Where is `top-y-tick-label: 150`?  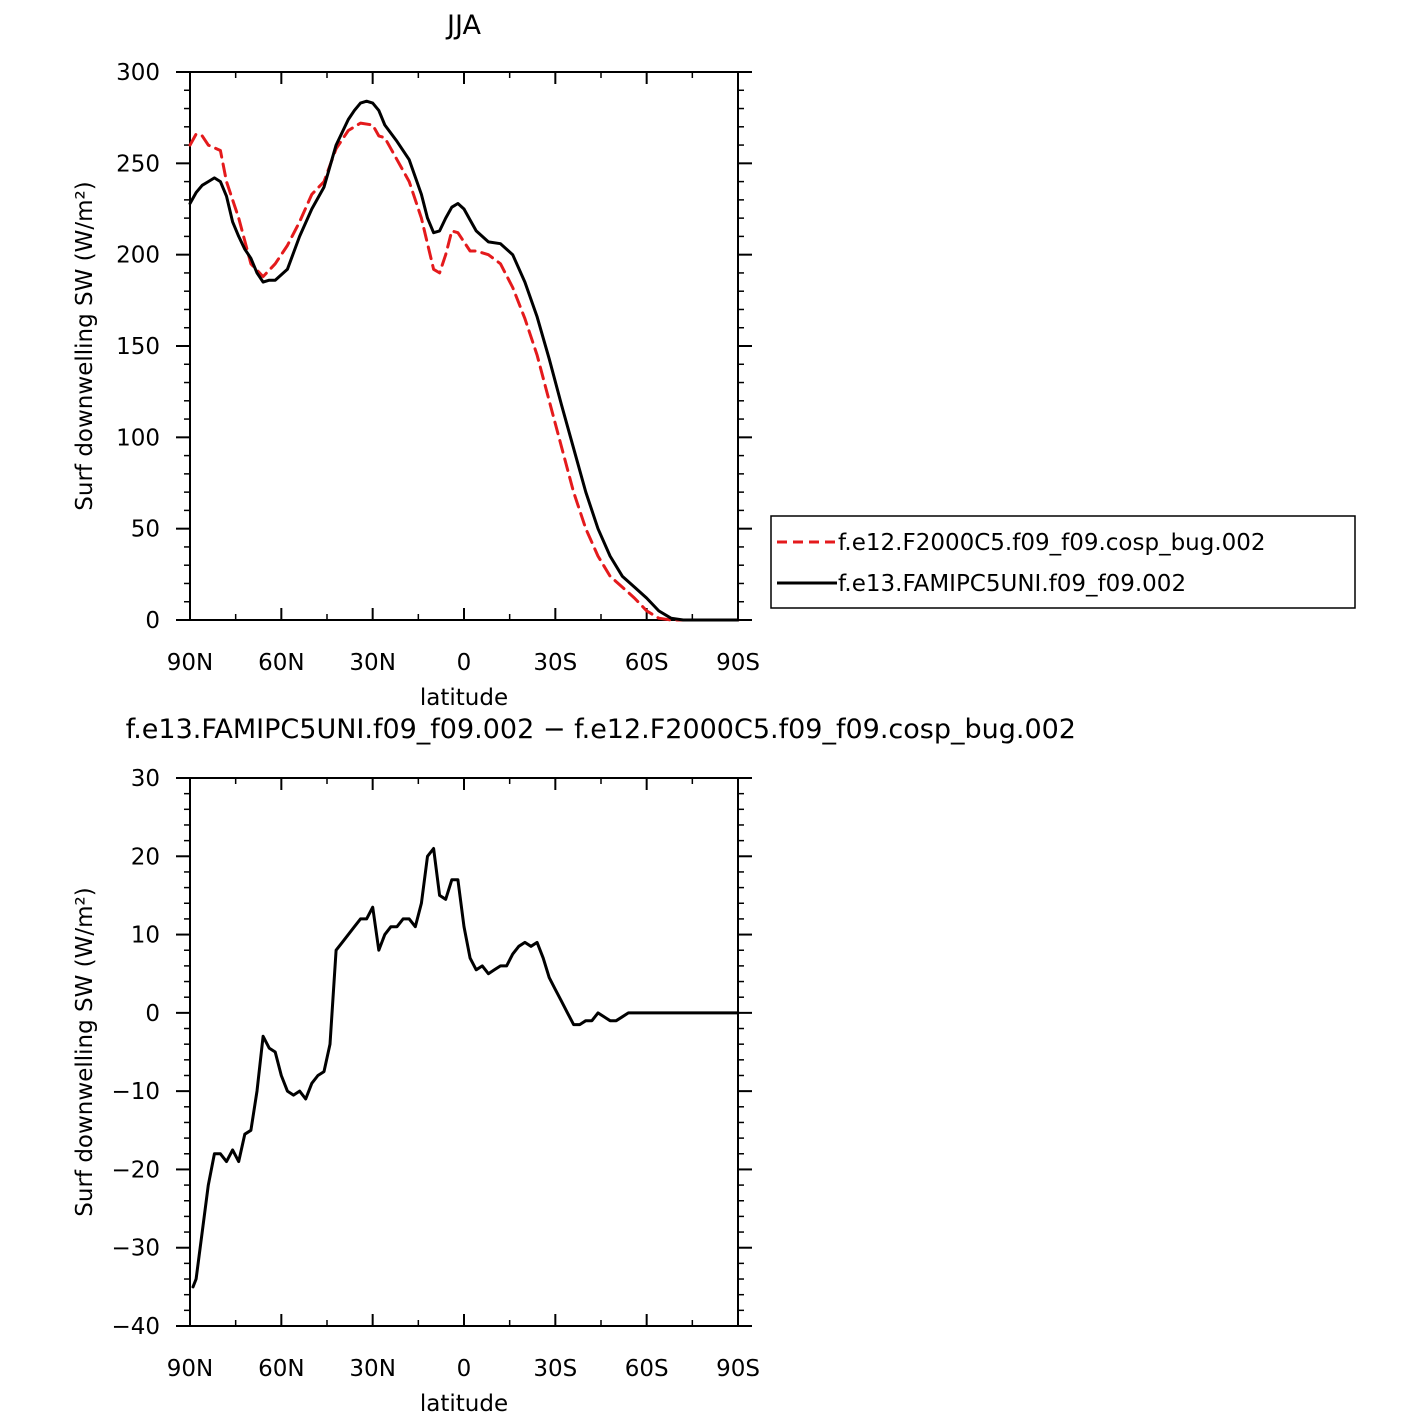
top-y-tick-label: 150 is located at coordinates (138, 347).